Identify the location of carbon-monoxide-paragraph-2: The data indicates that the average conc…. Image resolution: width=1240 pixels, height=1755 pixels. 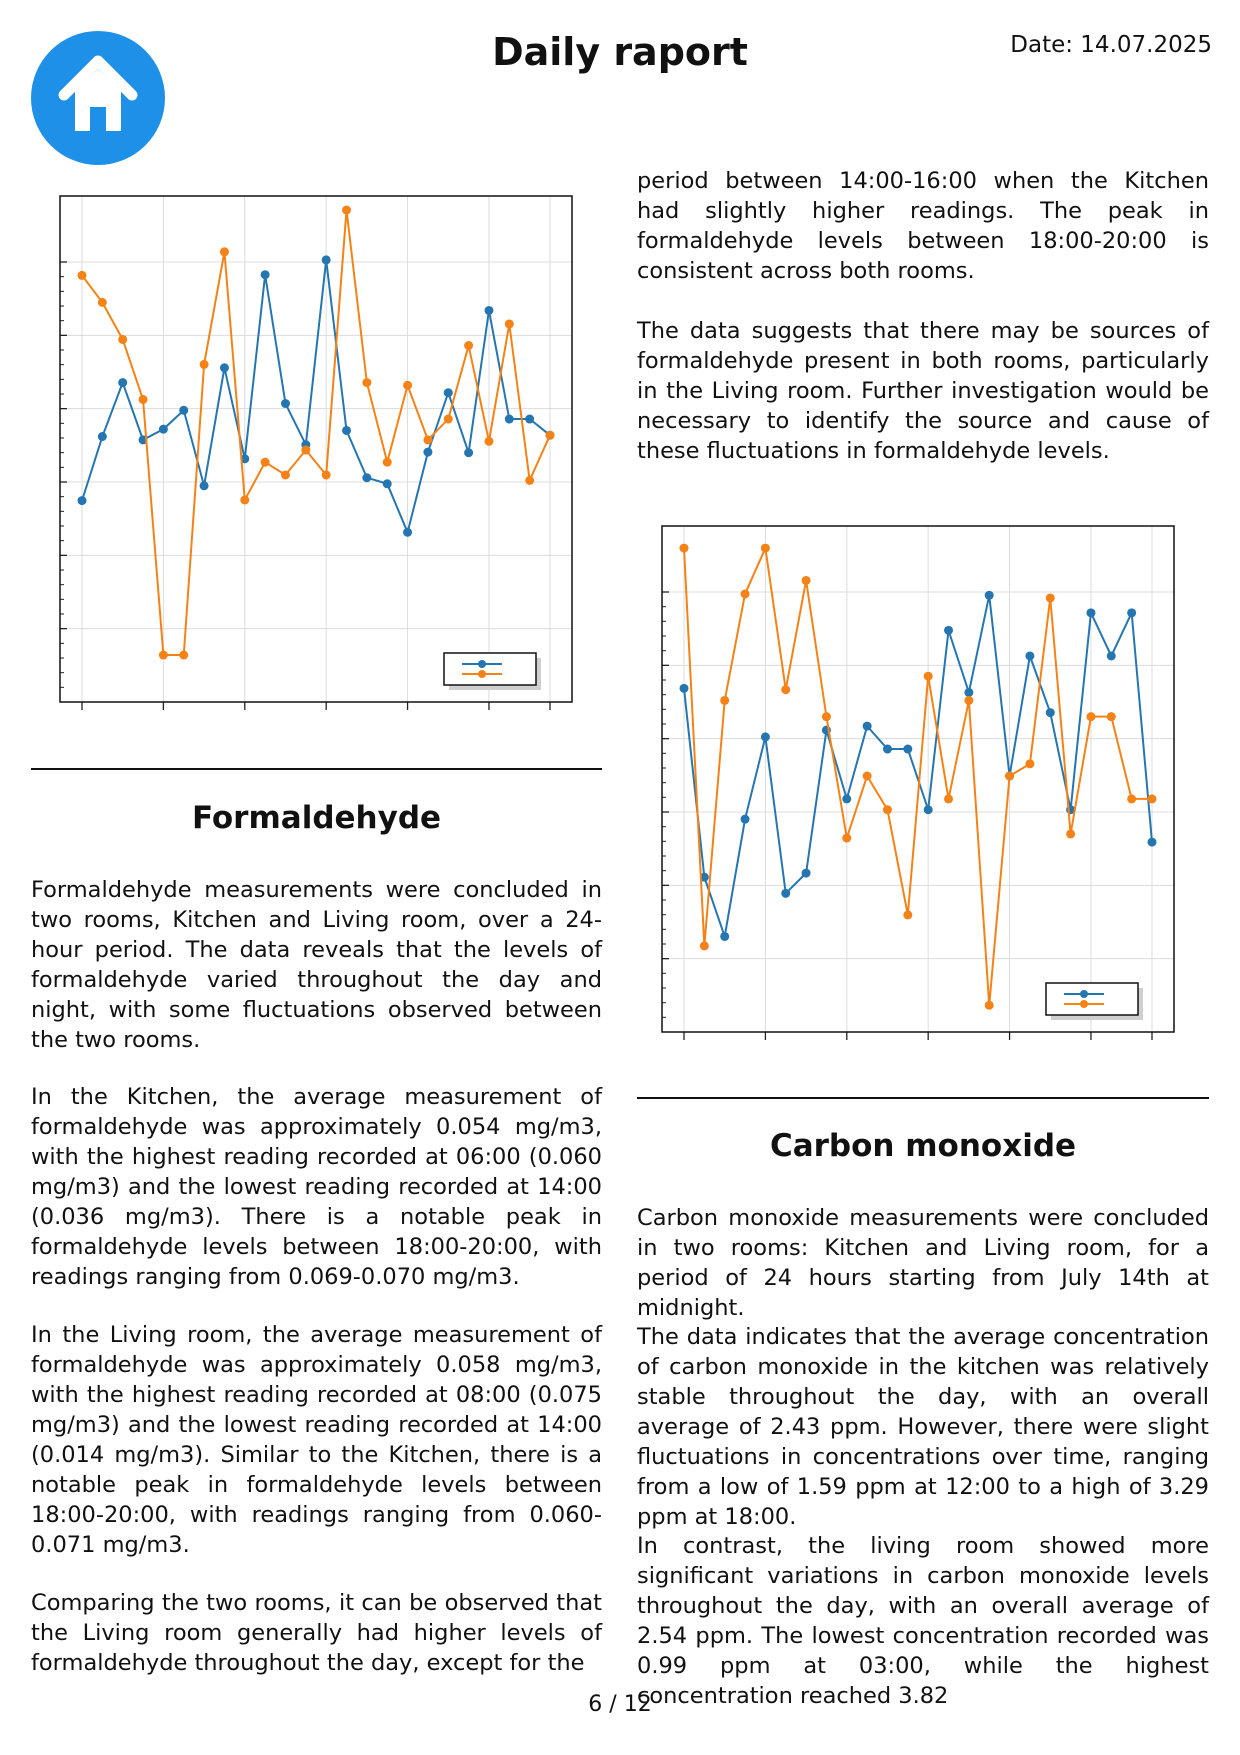
(923, 1427).